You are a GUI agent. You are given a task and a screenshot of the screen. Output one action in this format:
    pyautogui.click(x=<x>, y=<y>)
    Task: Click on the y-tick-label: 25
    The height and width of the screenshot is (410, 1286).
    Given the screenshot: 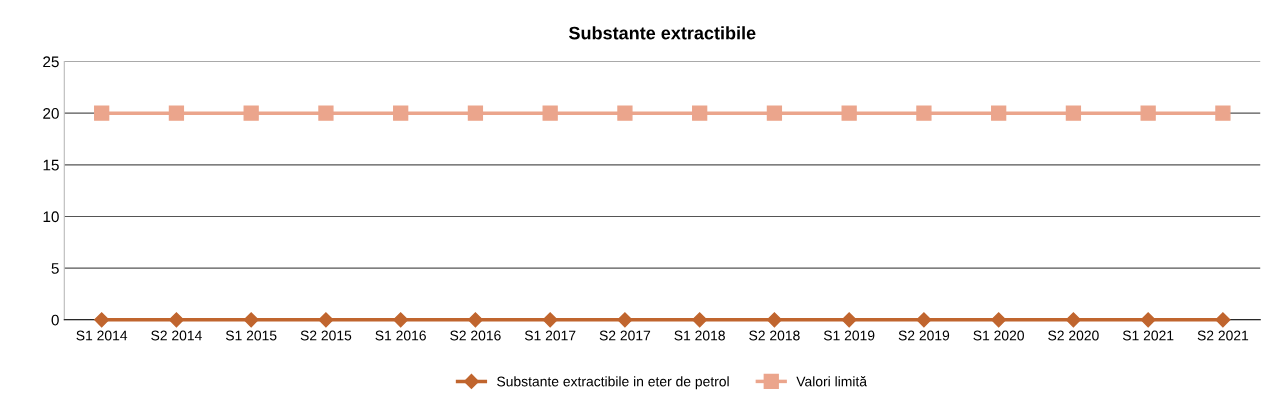 What is the action you would take?
    pyautogui.click(x=51, y=62)
    